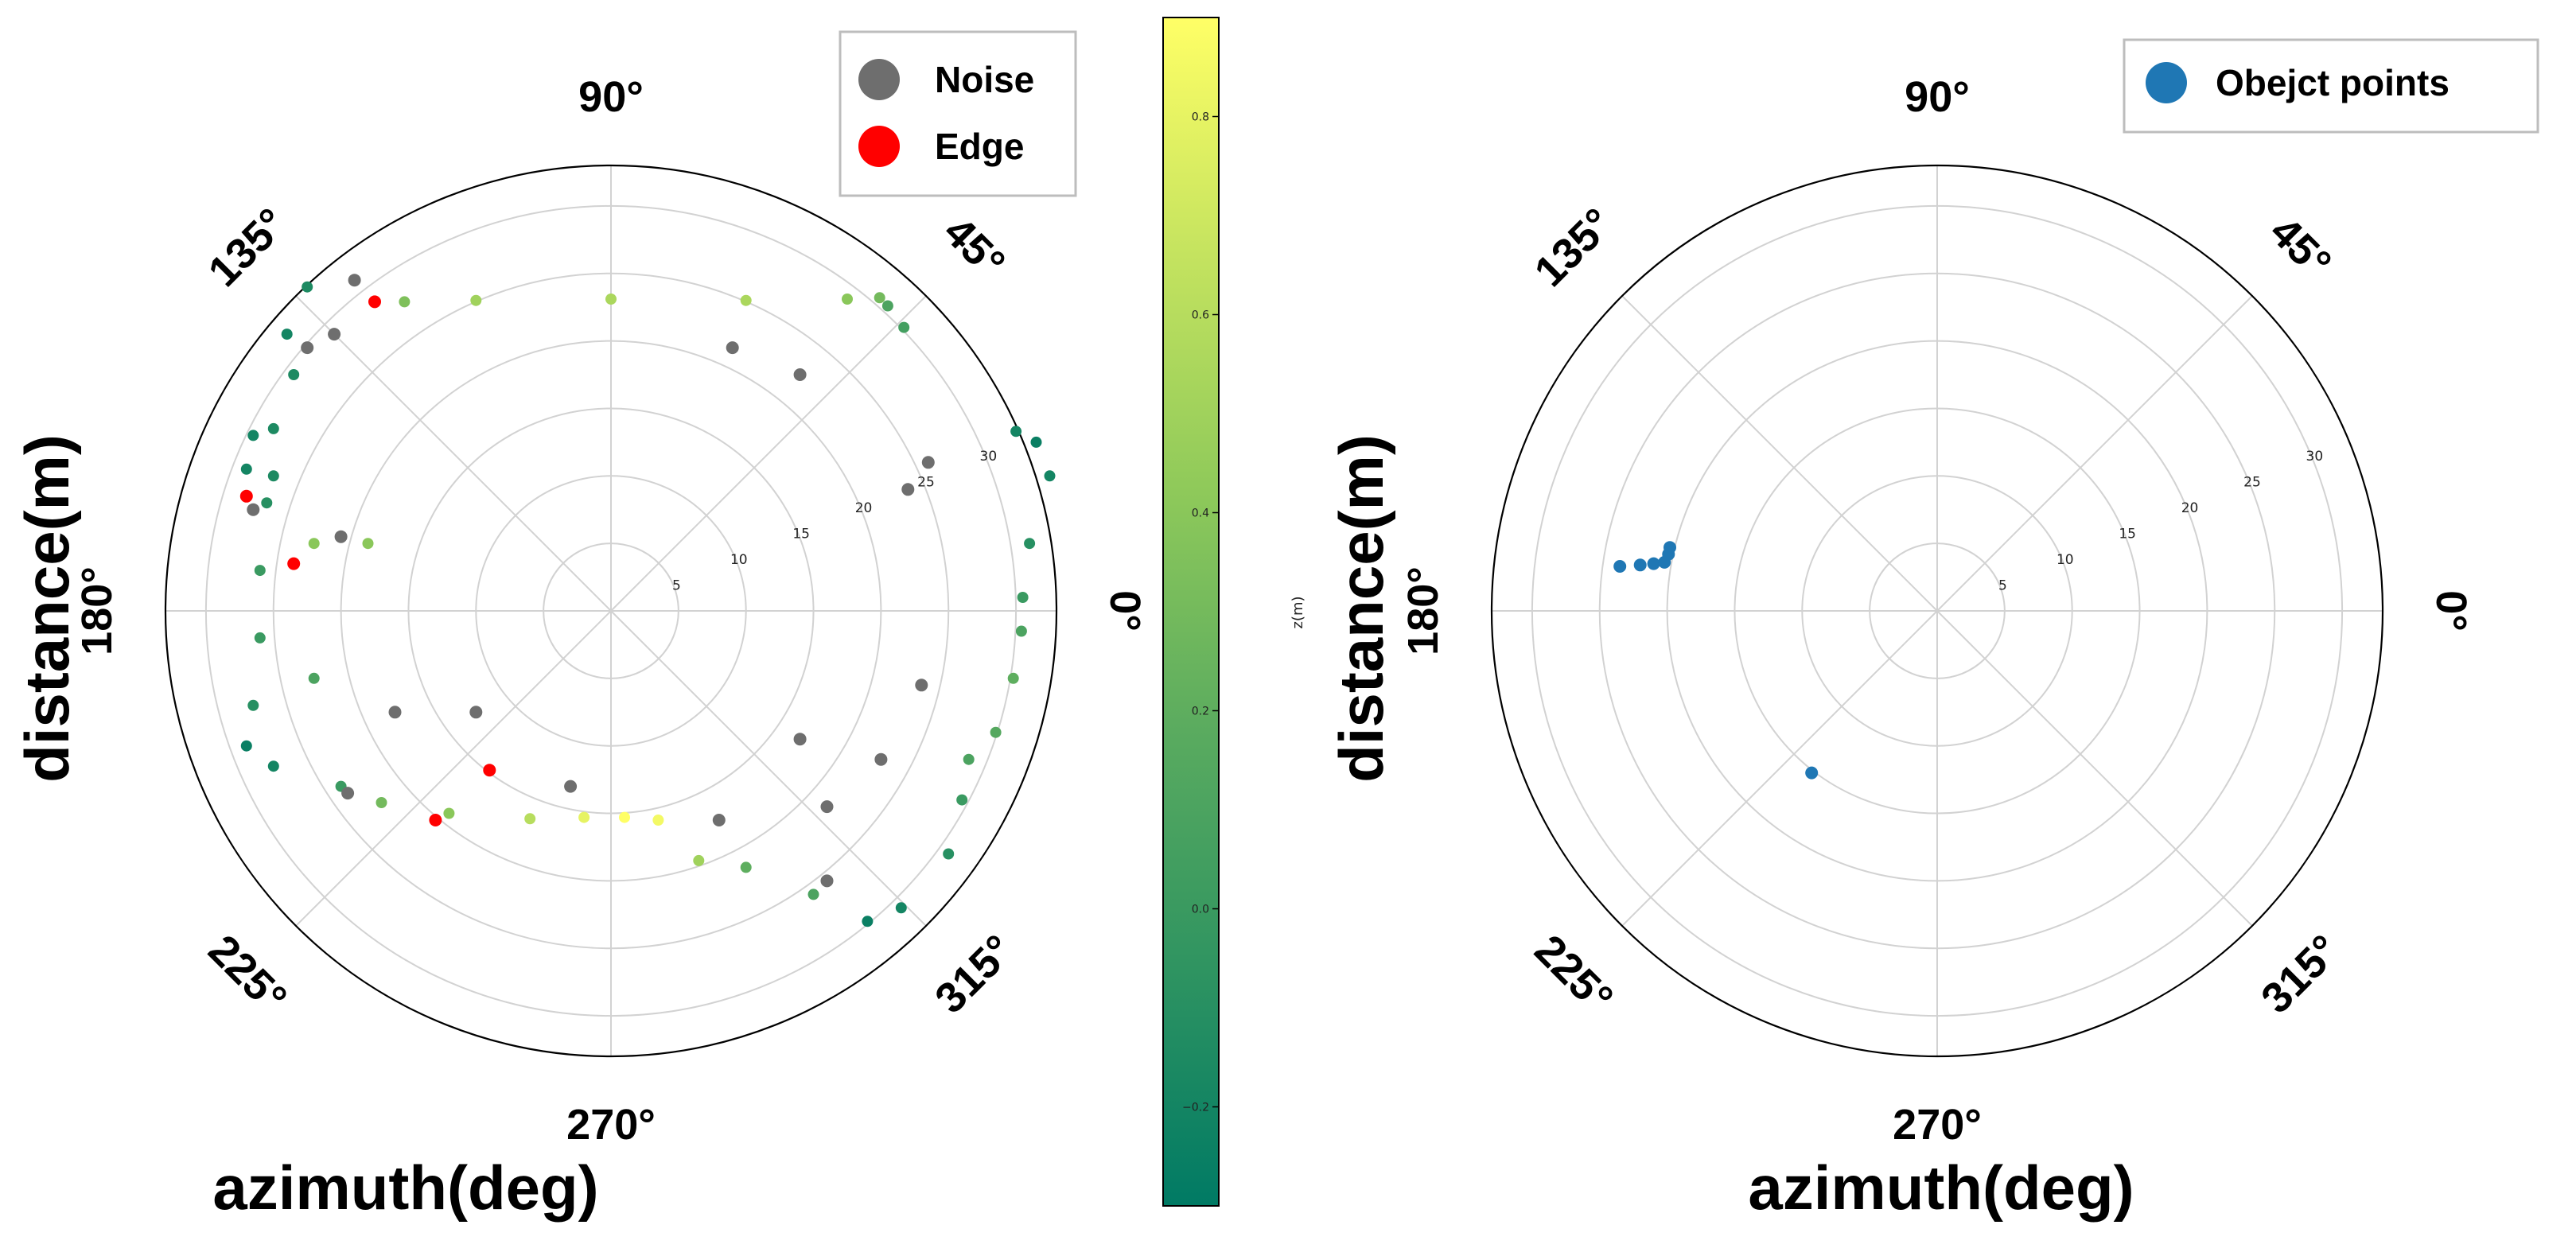  I want to click on right-legend: Obejct points, so click(2331, 86).